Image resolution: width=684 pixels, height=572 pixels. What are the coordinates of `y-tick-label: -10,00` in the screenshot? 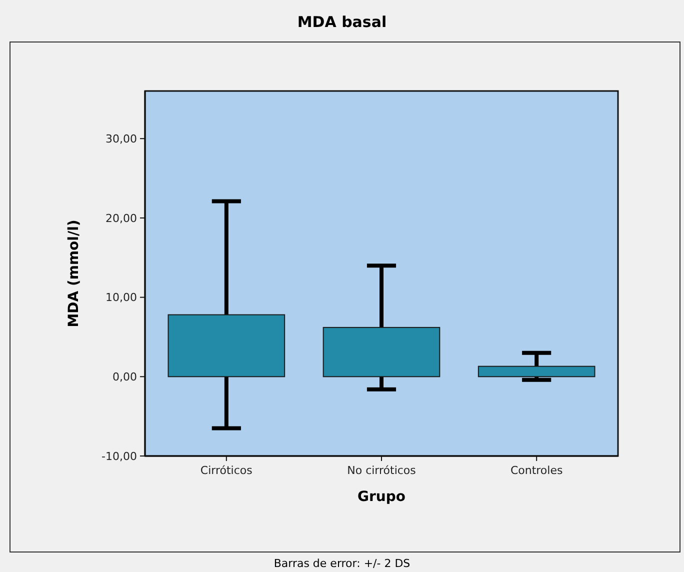 It's located at (119, 456).